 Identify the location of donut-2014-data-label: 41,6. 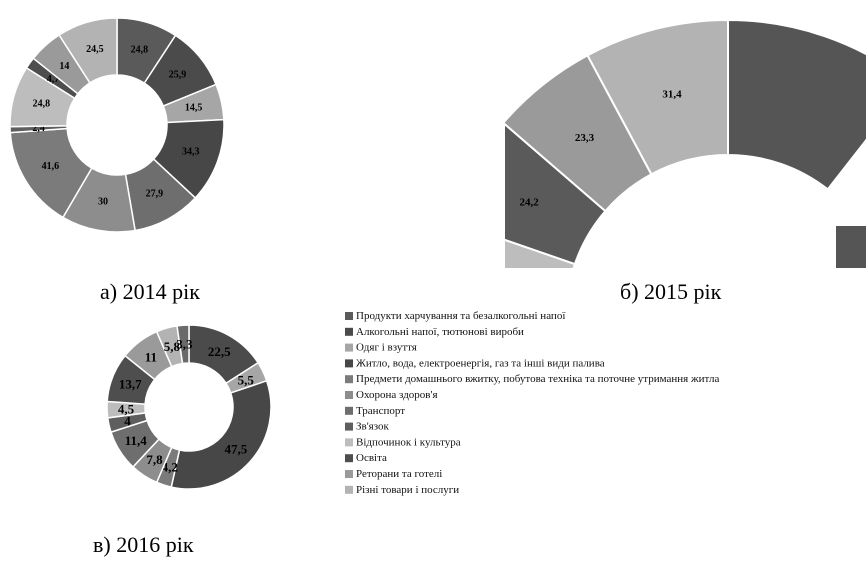
(51, 166).